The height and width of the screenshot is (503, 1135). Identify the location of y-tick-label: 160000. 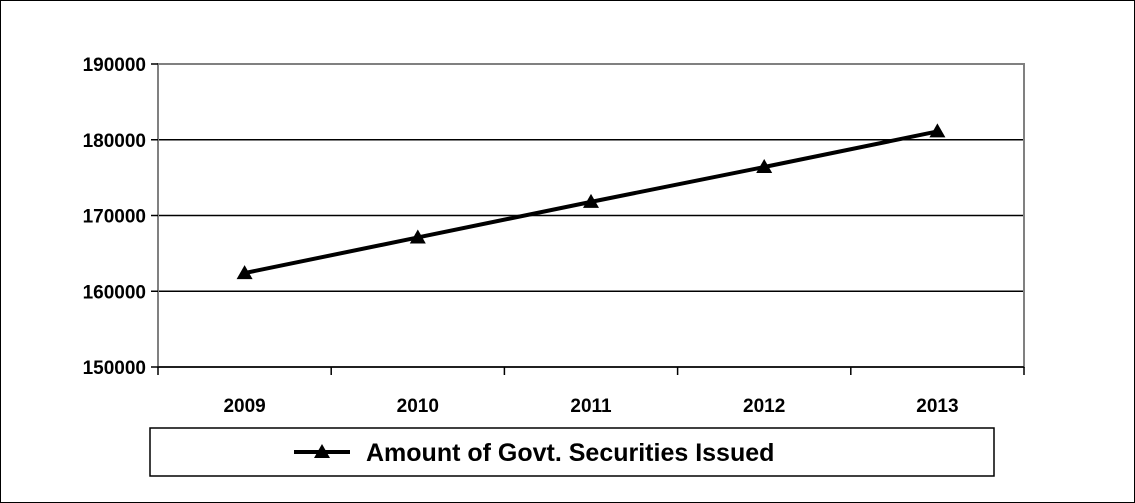
(114, 292).